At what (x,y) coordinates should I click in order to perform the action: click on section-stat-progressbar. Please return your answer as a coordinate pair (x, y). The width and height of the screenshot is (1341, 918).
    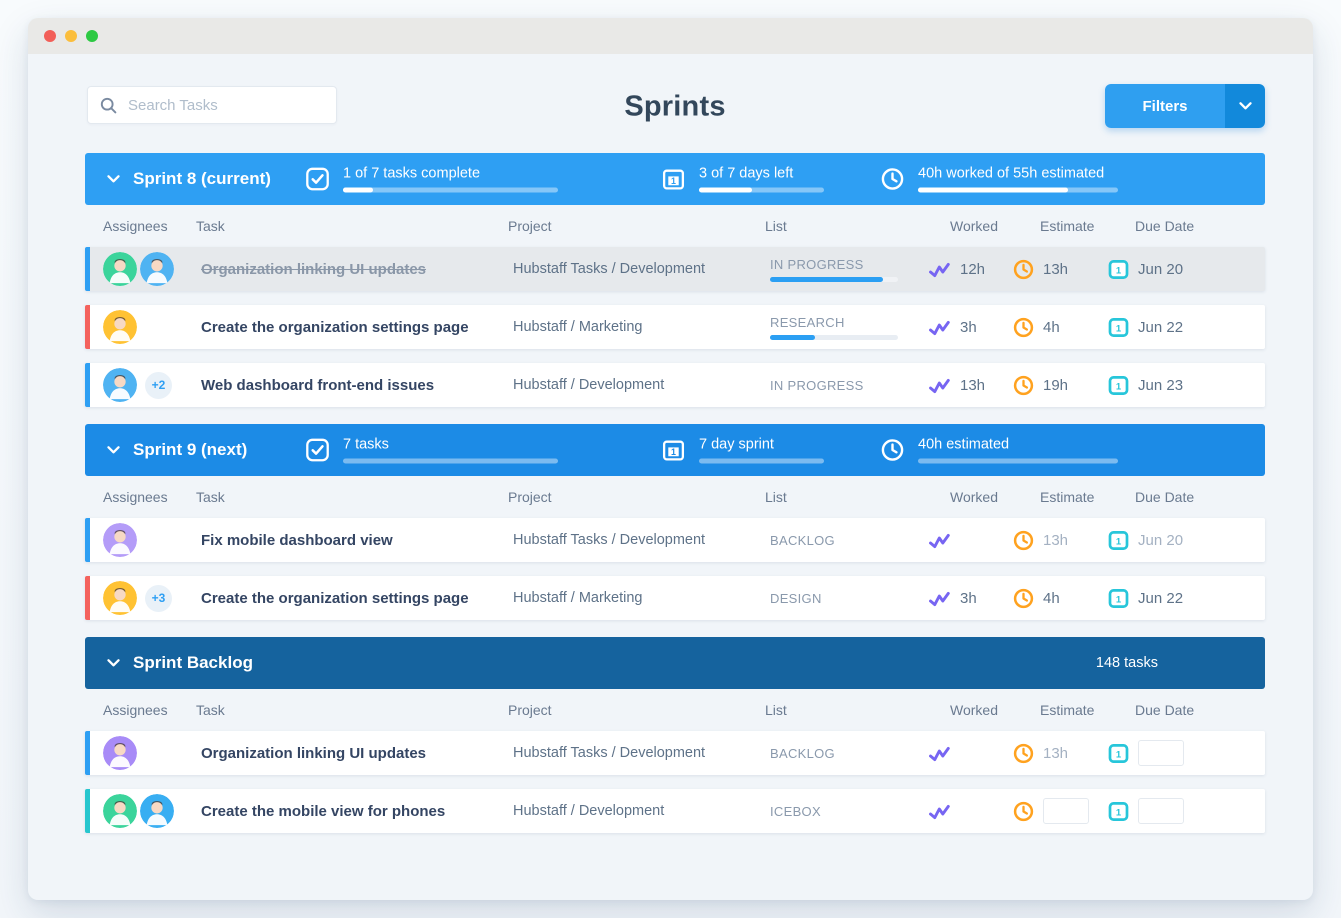
    Looking at the image, I should click on (761, 461).